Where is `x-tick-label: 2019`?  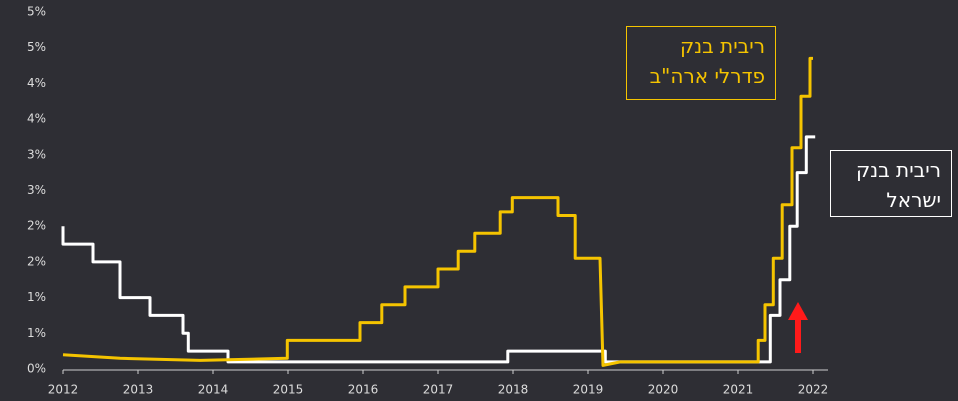
x-tick-label: 2019 is located at coordinates (588, 390).